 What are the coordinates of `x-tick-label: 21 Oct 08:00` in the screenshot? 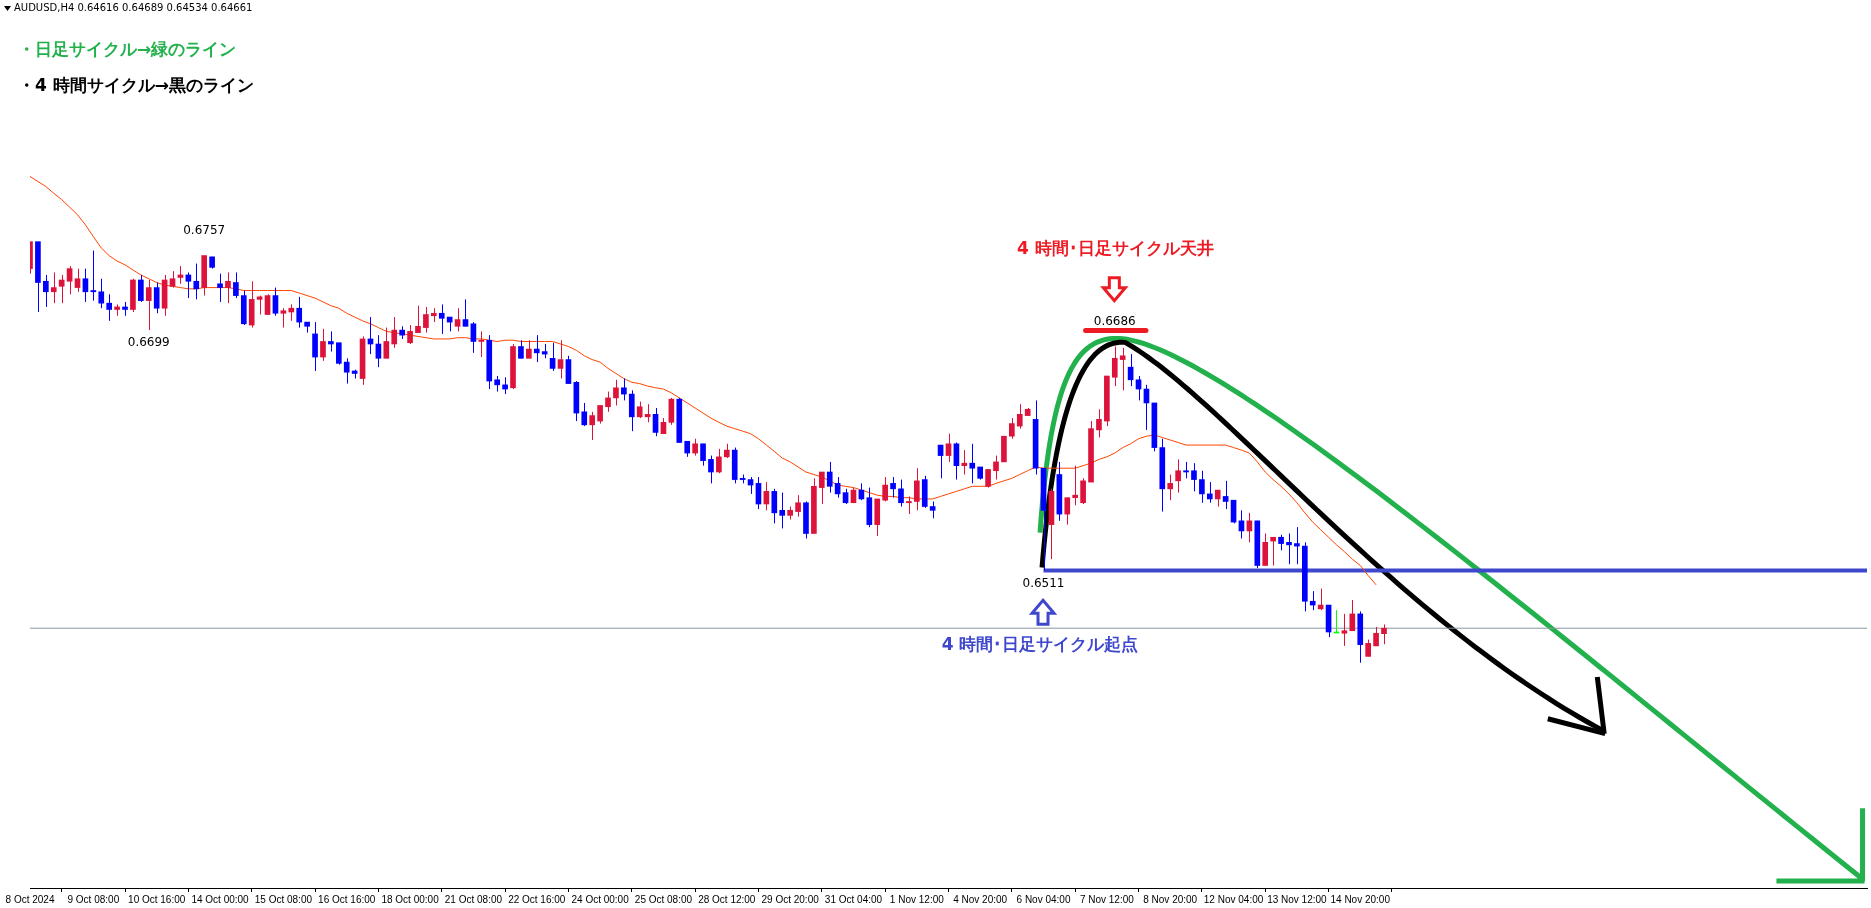 It's located at (473, 899).